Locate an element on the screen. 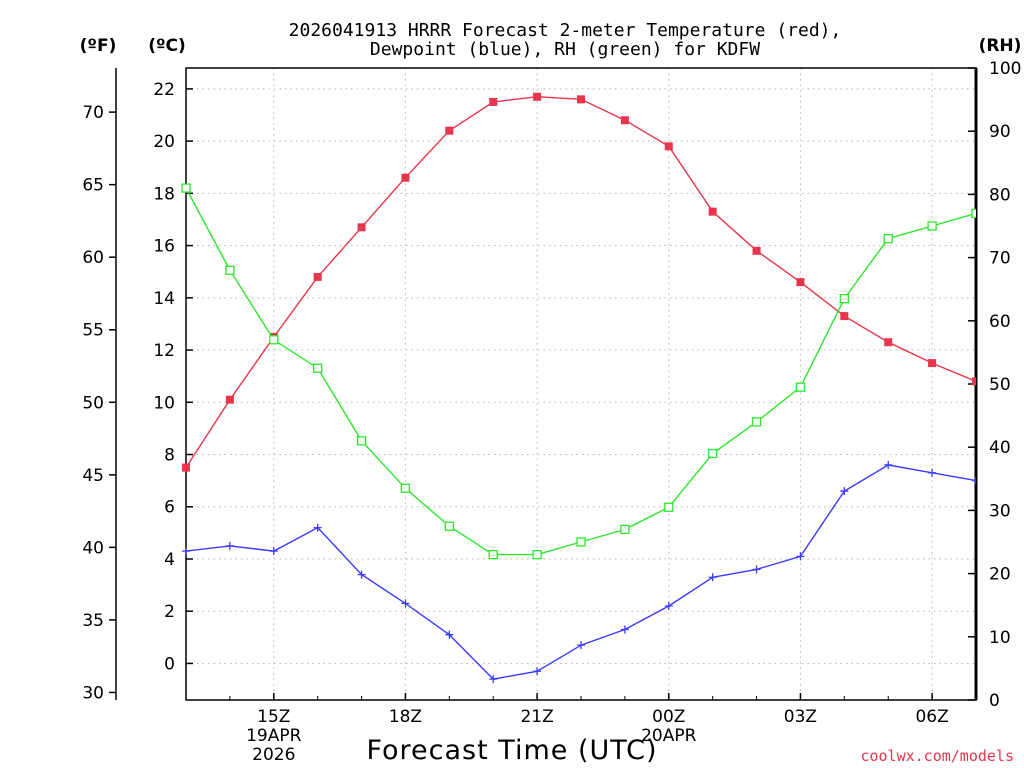  celsius-tick-label: 18 is located at coordinates (164, 194).